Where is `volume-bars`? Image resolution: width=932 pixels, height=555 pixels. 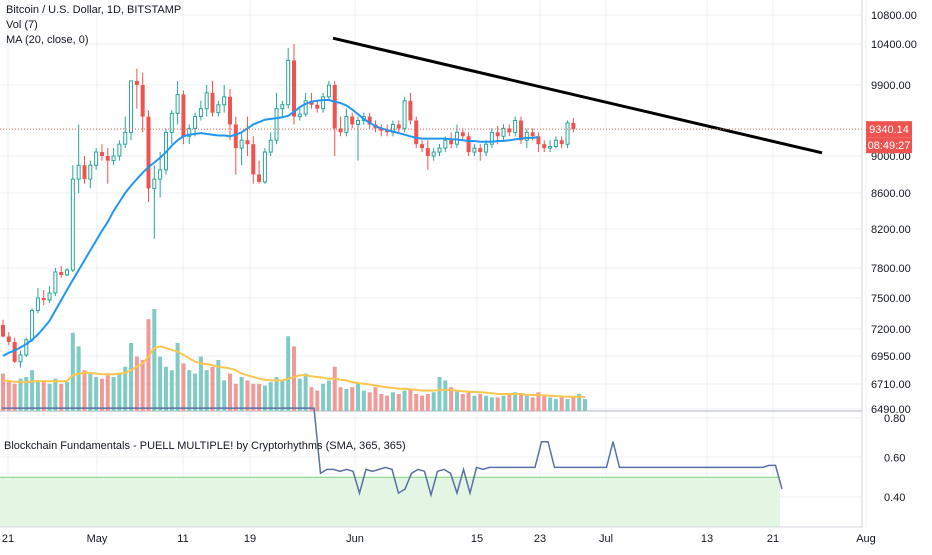
volume-bars is located at coordinates (294, 360).